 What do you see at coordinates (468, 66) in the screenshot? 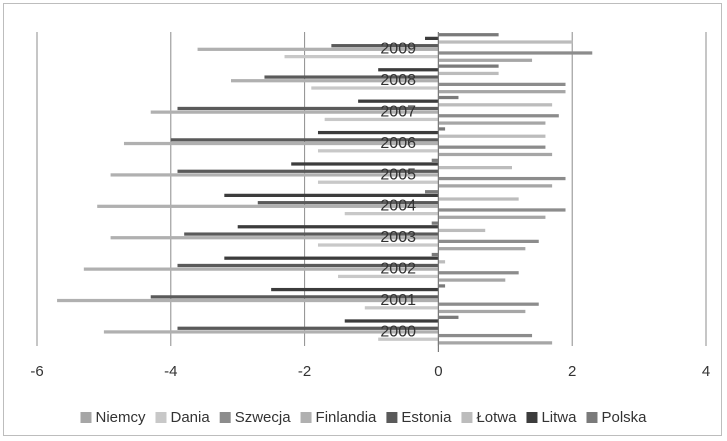
I see `bar-polska-2008` at bounding box center [468, 66].